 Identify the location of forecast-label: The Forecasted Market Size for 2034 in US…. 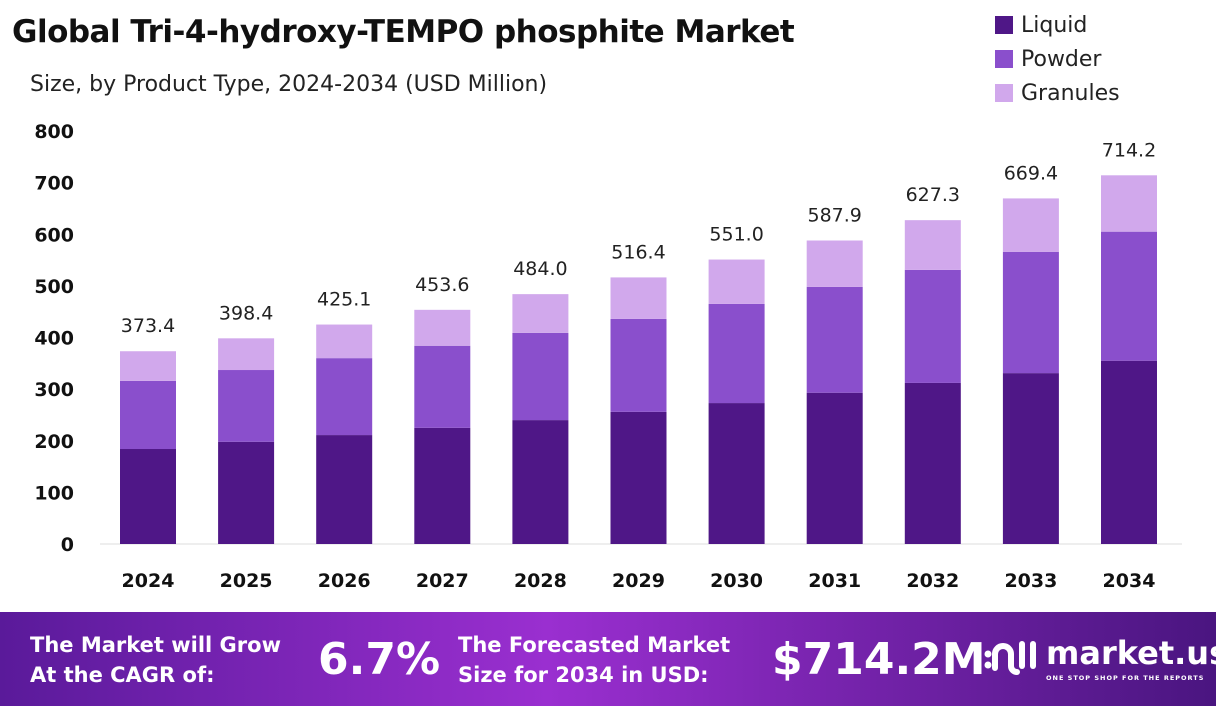
(594, 660).